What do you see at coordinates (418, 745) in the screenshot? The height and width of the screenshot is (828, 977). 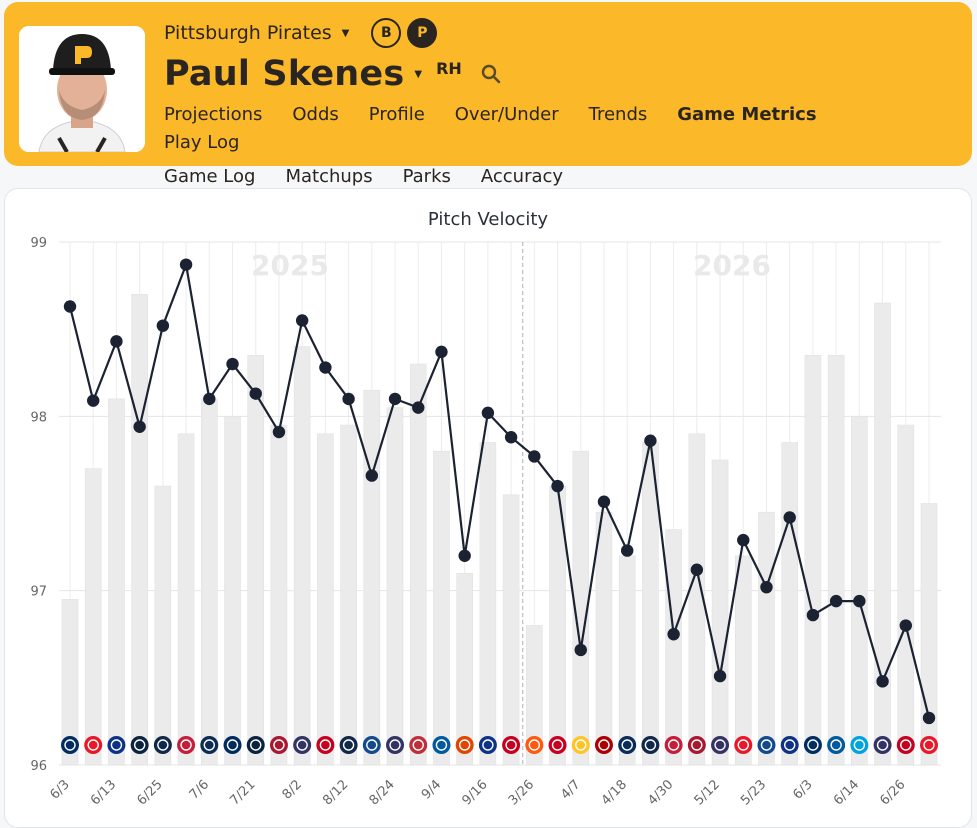 I see `opponent-logo-bos` at bounding box center [418, 745].